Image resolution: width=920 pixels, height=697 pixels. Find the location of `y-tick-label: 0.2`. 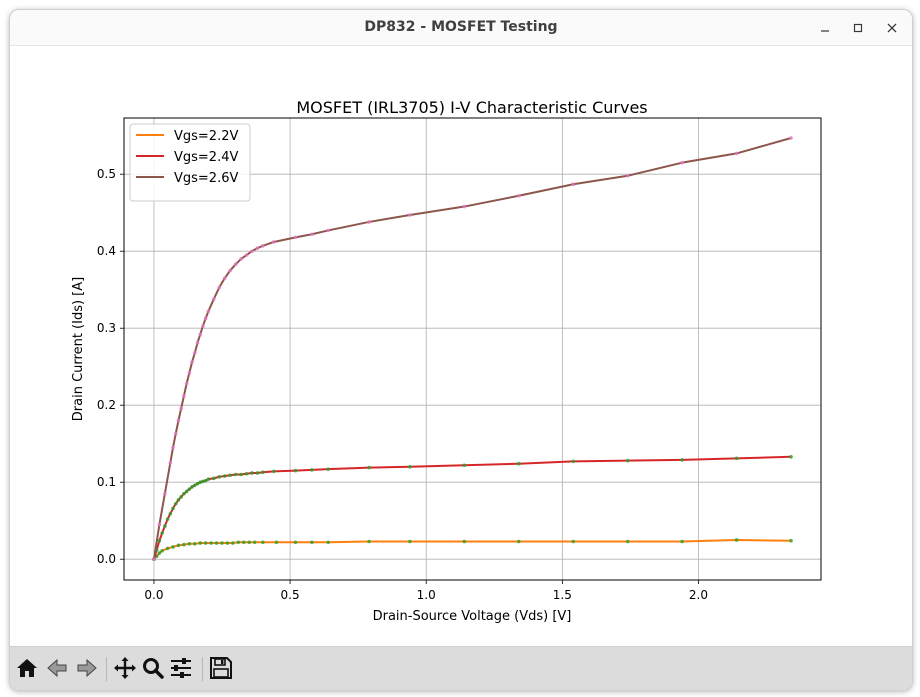

y-tick-label: 0.2 is located at coordinates (106, 405).